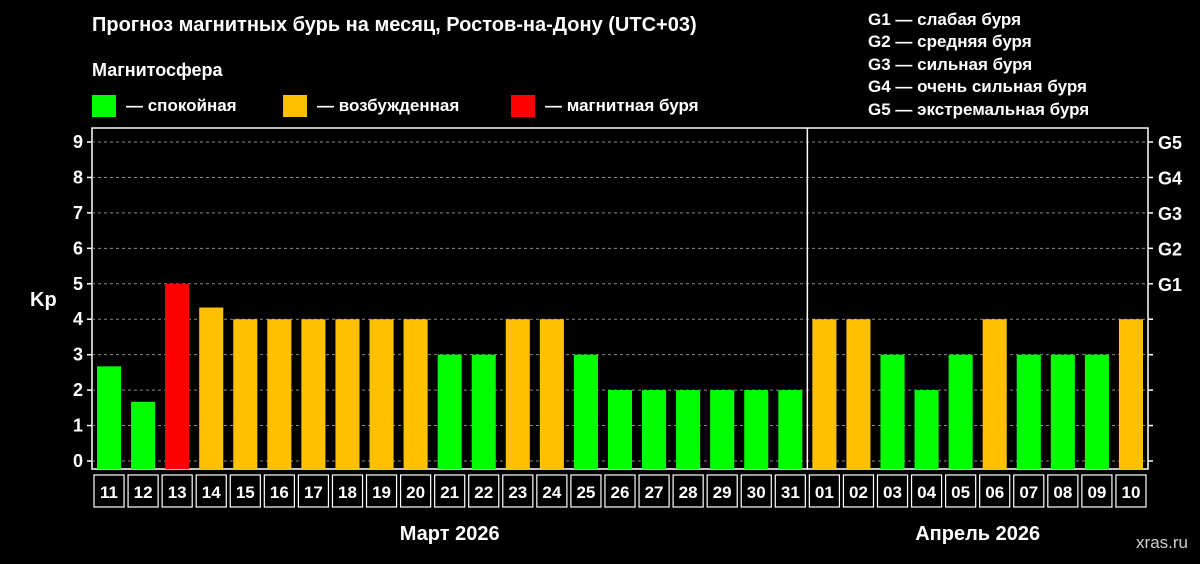  I want to click on x-tick-label: 24, so click(551, 492).